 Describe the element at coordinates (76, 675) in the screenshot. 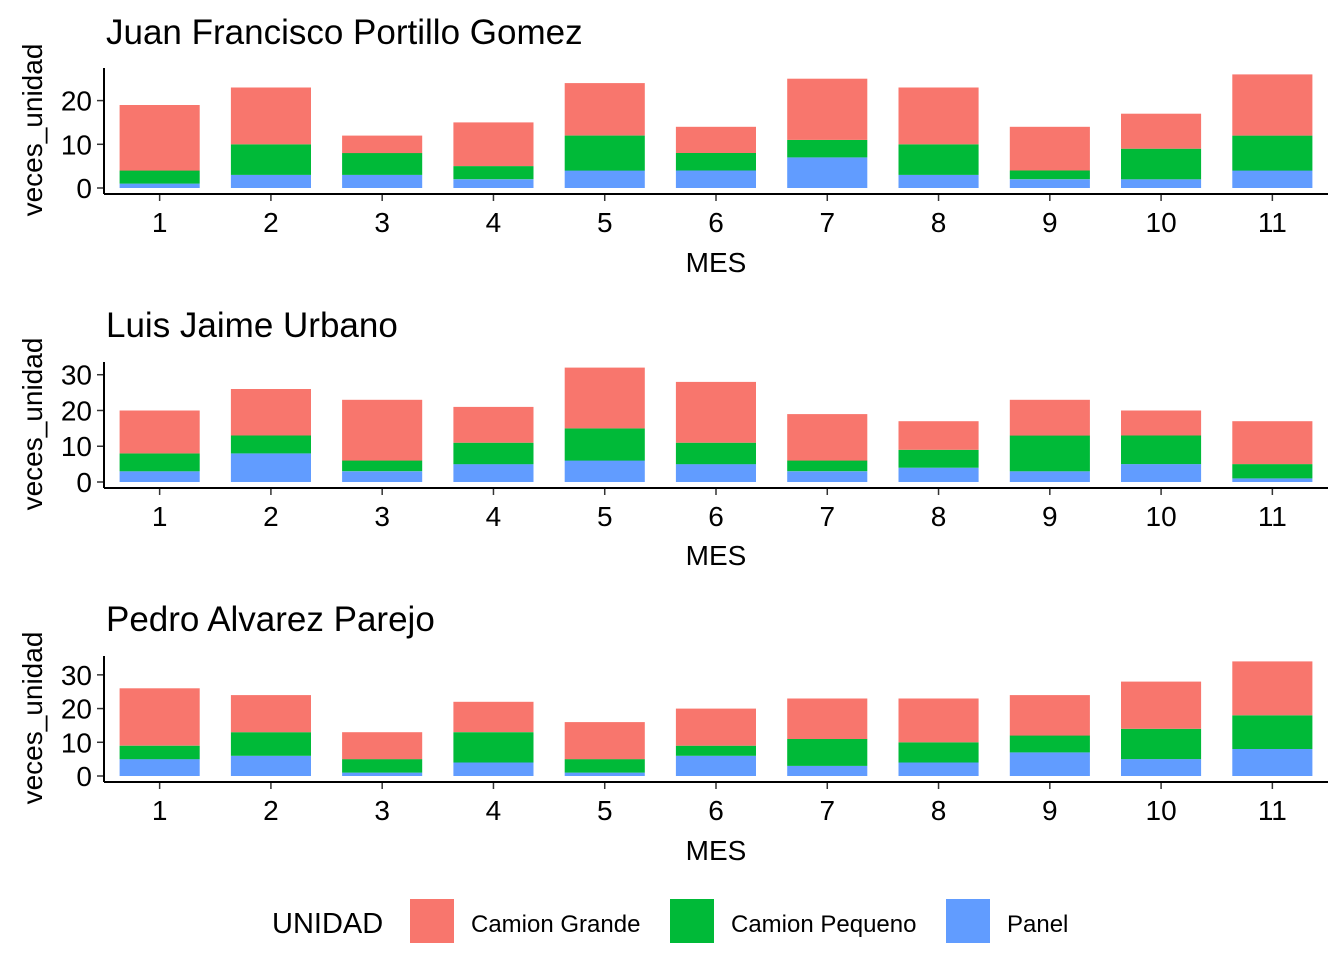

I see `y-tick-label: 30` at that location.